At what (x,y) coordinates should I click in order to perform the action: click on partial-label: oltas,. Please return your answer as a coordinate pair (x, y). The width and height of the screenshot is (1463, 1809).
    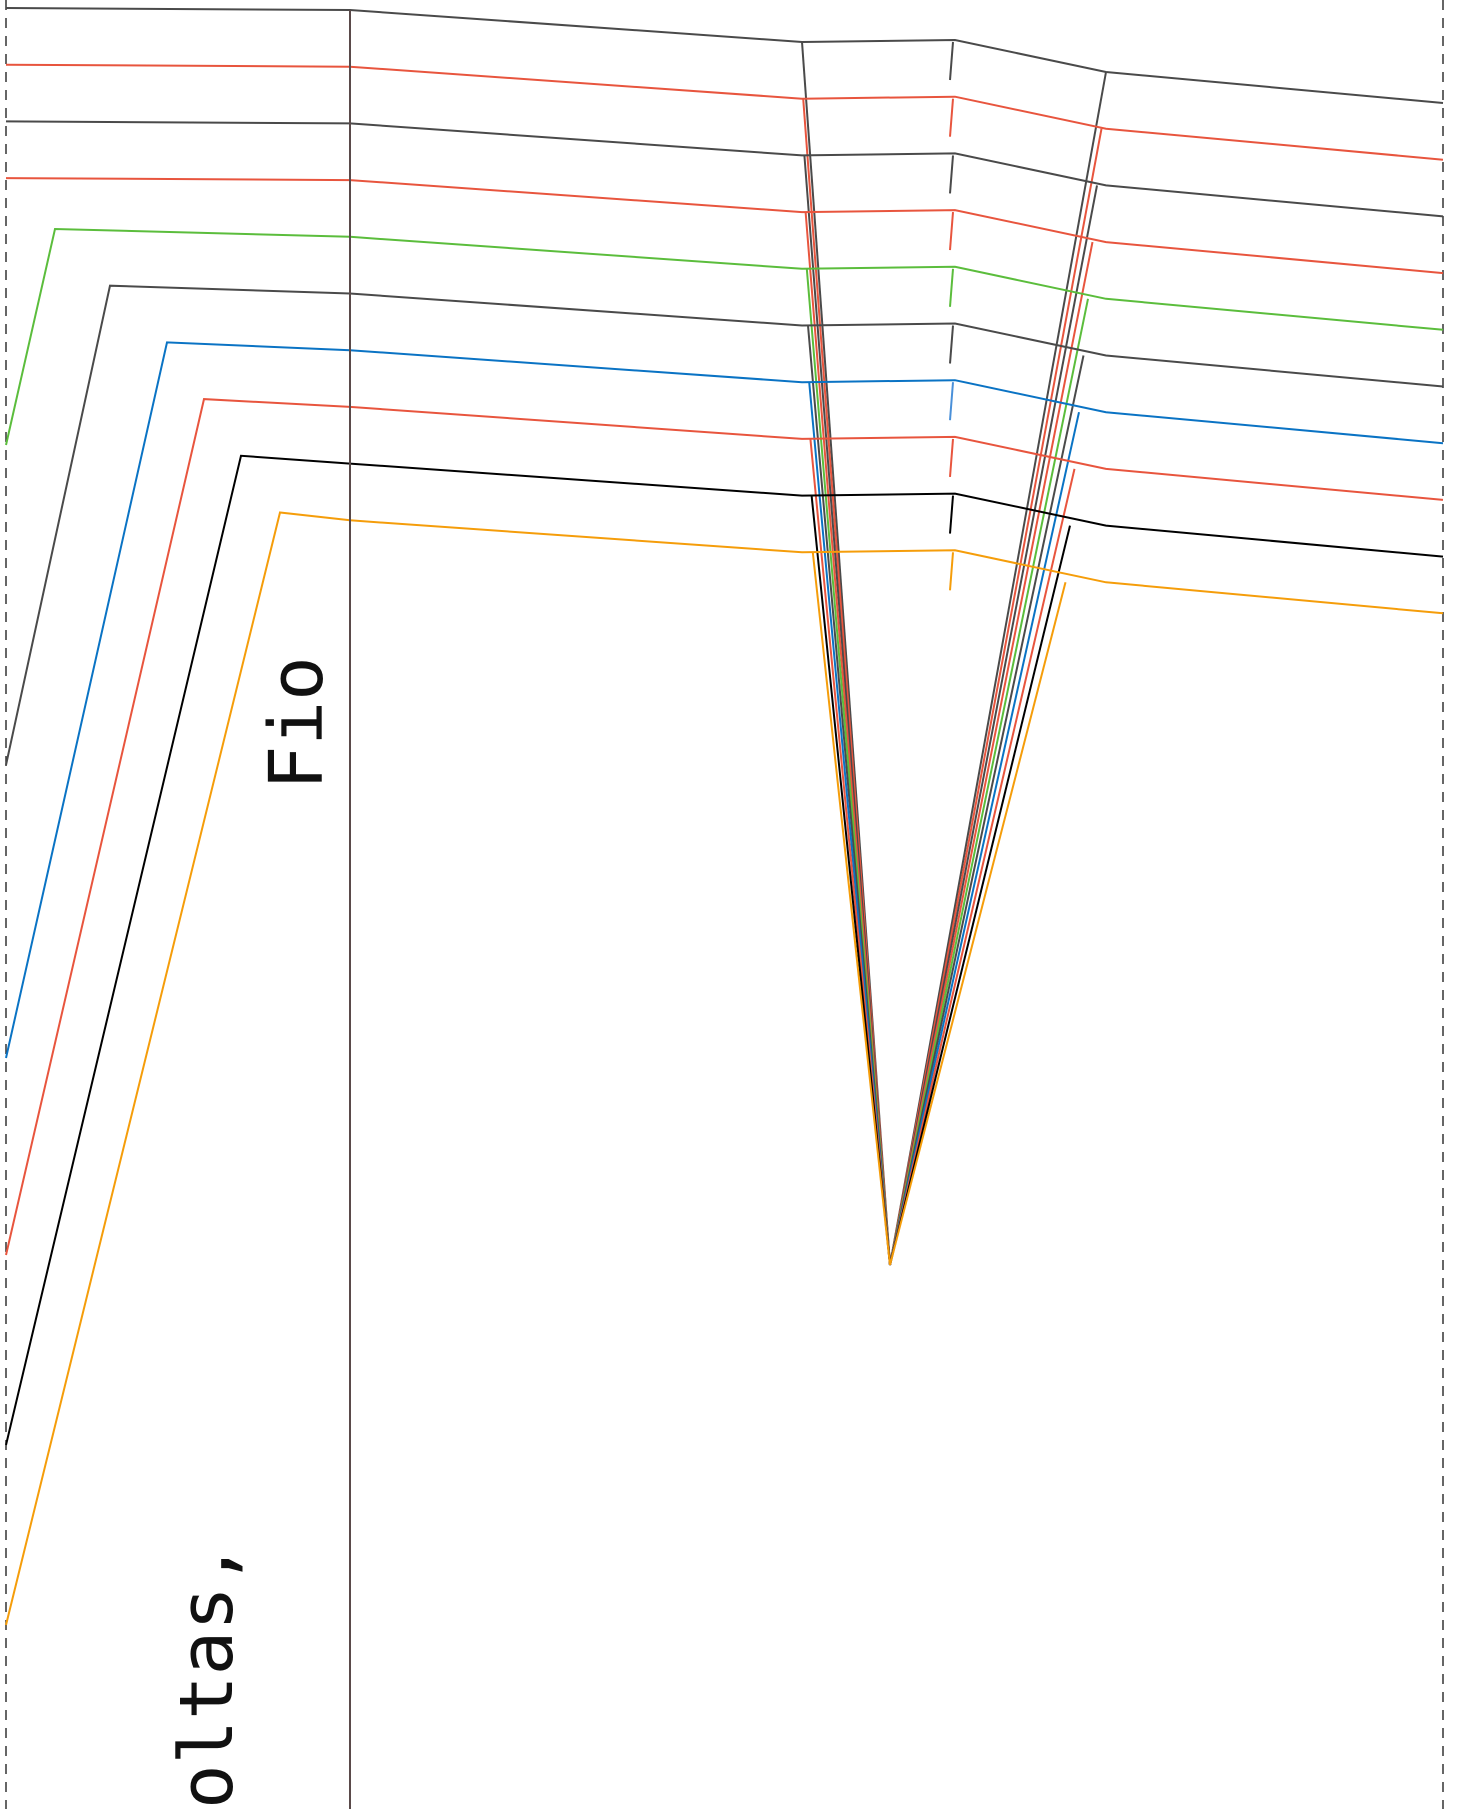
    Looking at the image, I should click on (207, 1675).